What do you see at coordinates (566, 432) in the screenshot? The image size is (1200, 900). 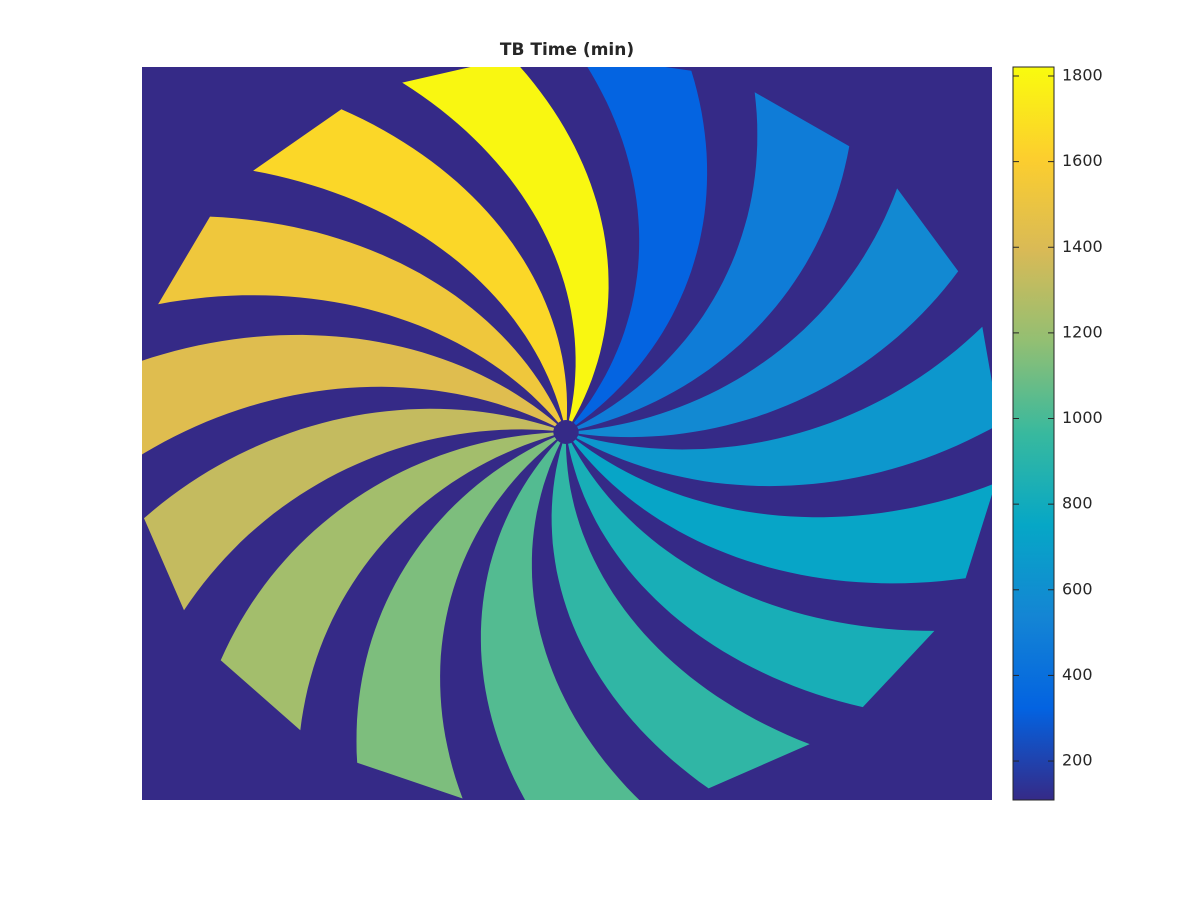 I see `center-hole` at bounding box center [566, 432].